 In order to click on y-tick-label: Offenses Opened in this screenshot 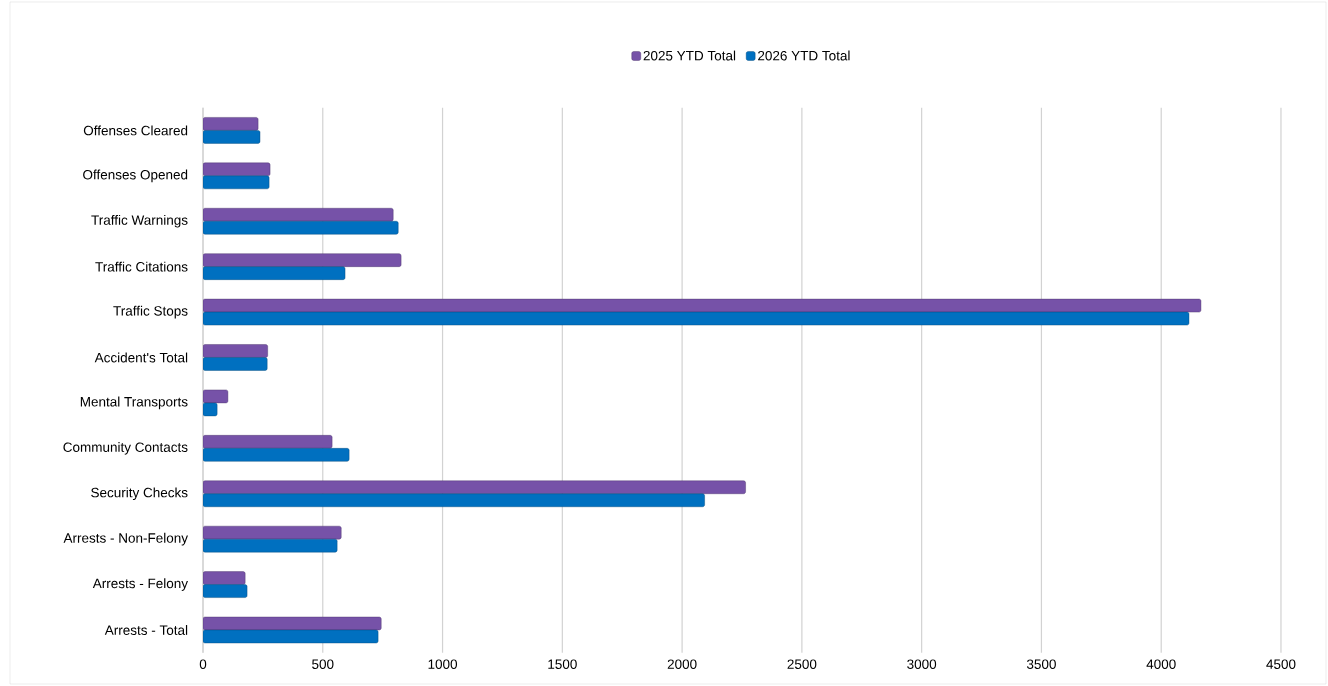, I will do `click(135, 176)`.